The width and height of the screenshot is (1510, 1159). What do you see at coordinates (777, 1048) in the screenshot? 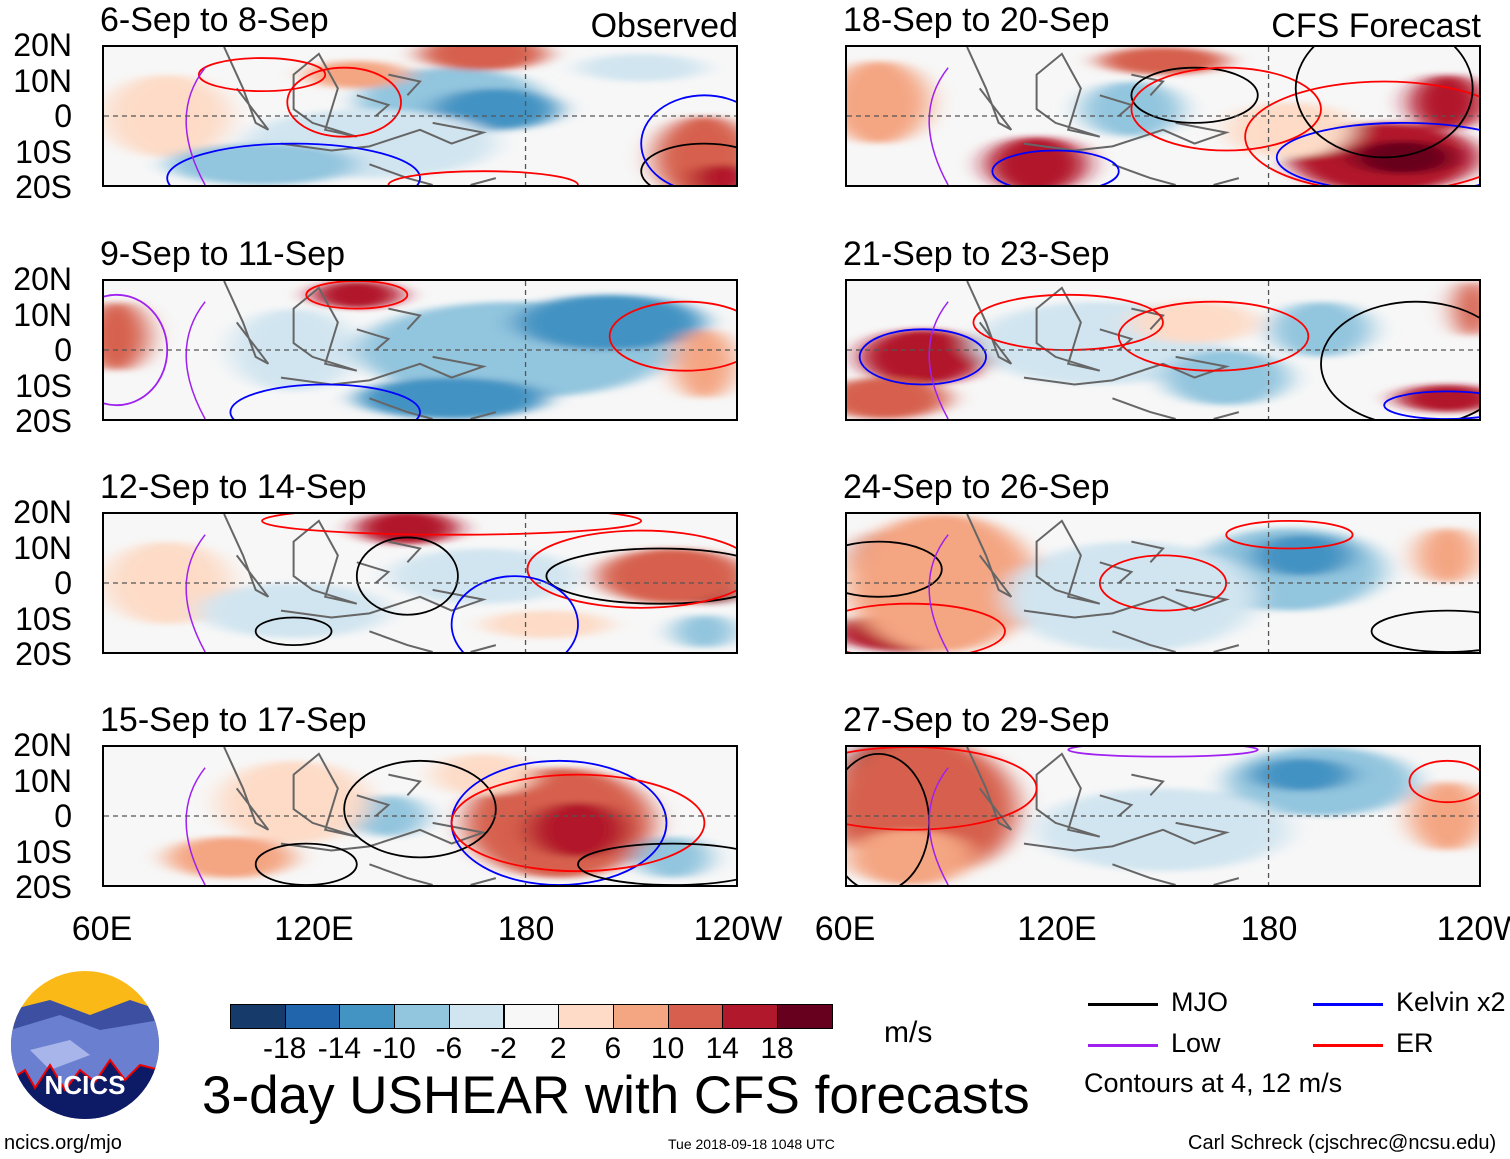
I see `colorbar-tick-label: 18` at bounding box center [777, 1048].